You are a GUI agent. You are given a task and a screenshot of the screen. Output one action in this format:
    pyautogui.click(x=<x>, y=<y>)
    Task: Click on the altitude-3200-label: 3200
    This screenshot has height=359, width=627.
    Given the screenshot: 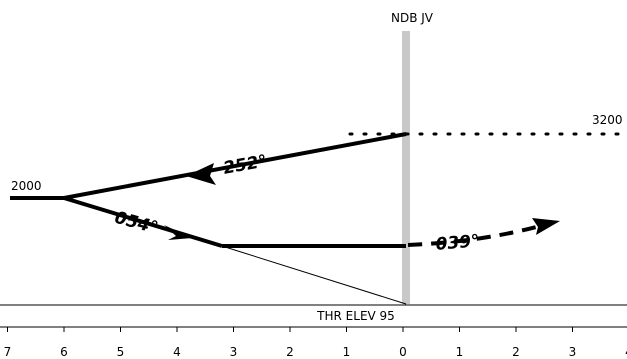 What is the action you would take?
    pyautogui.click(x=607, y=120)
    